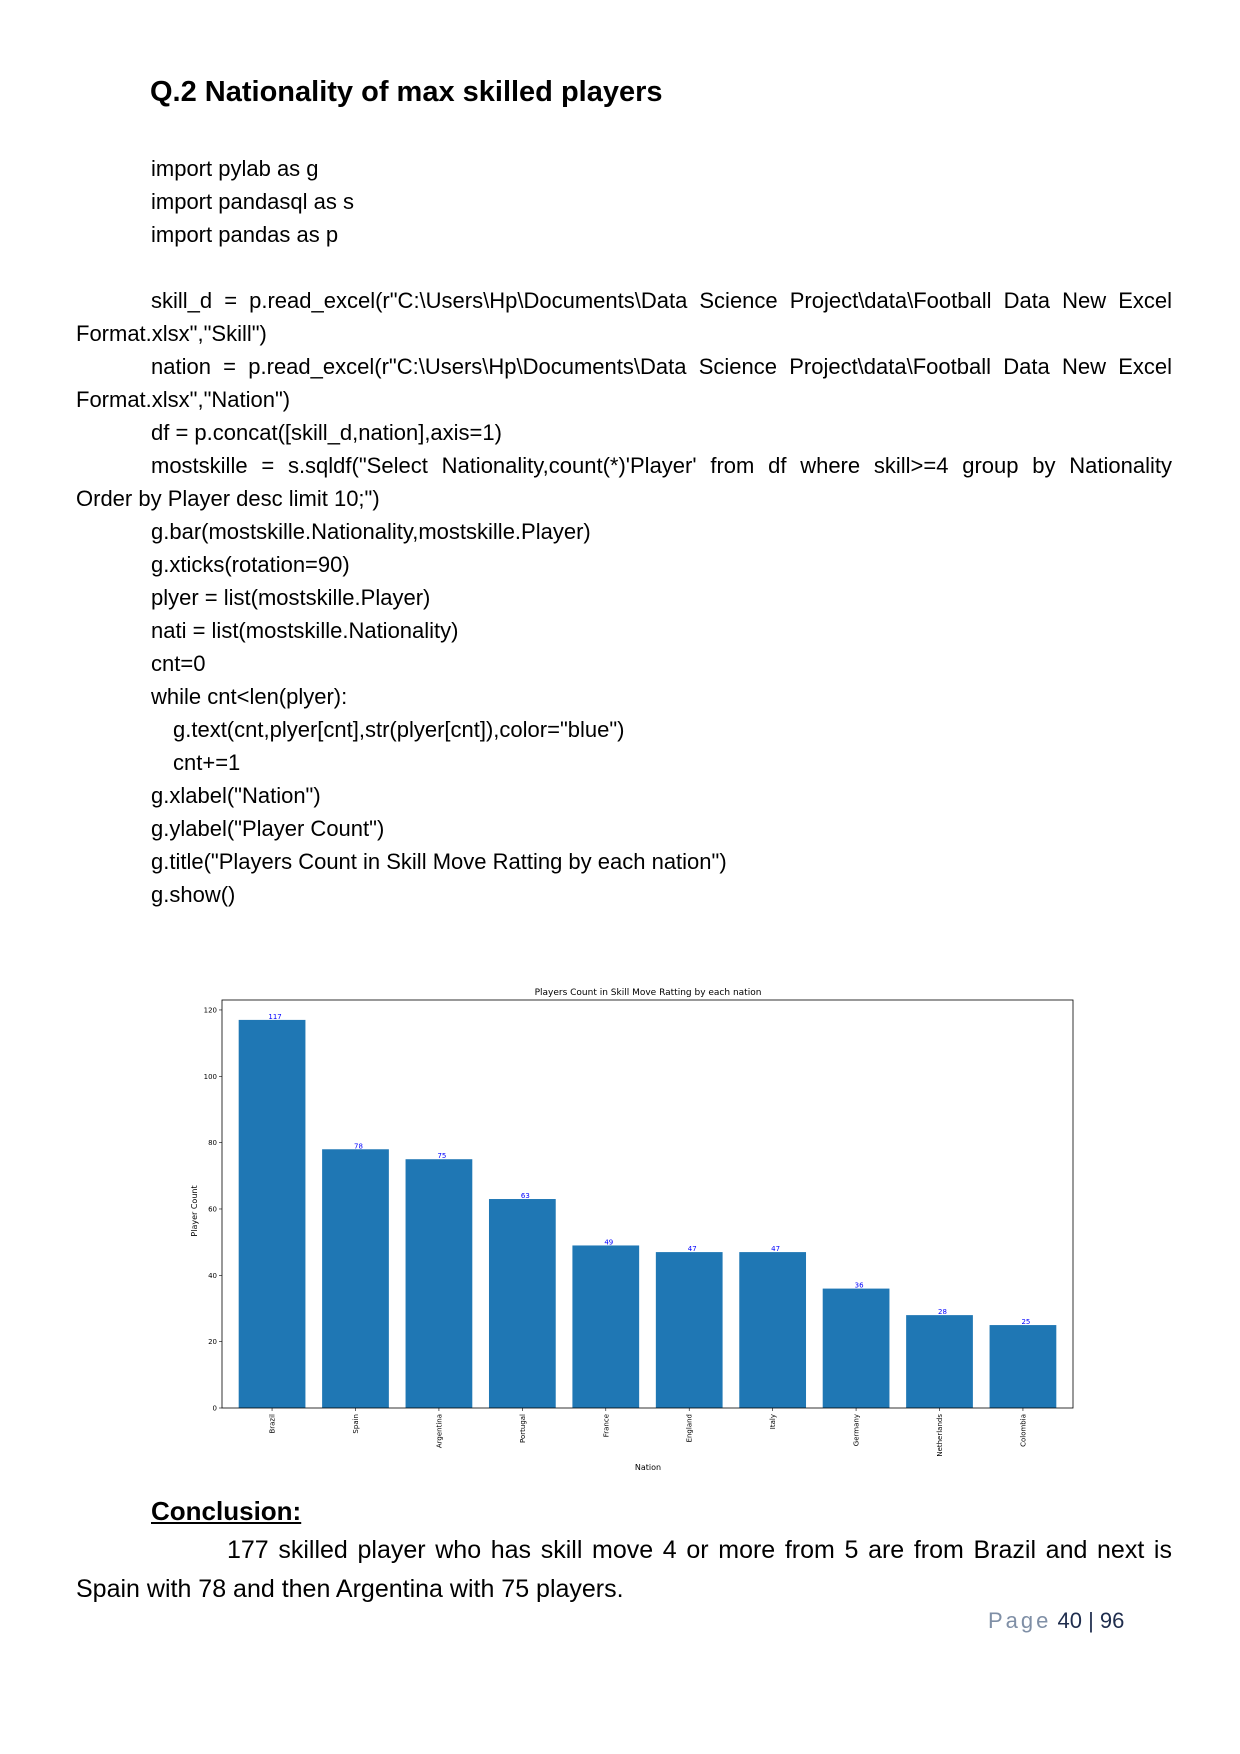 This screenshot has height=1754, width=1240. Describe the element at coordinates (1020, 1620) in the screenshot. I see `page-word: Page` at that location.